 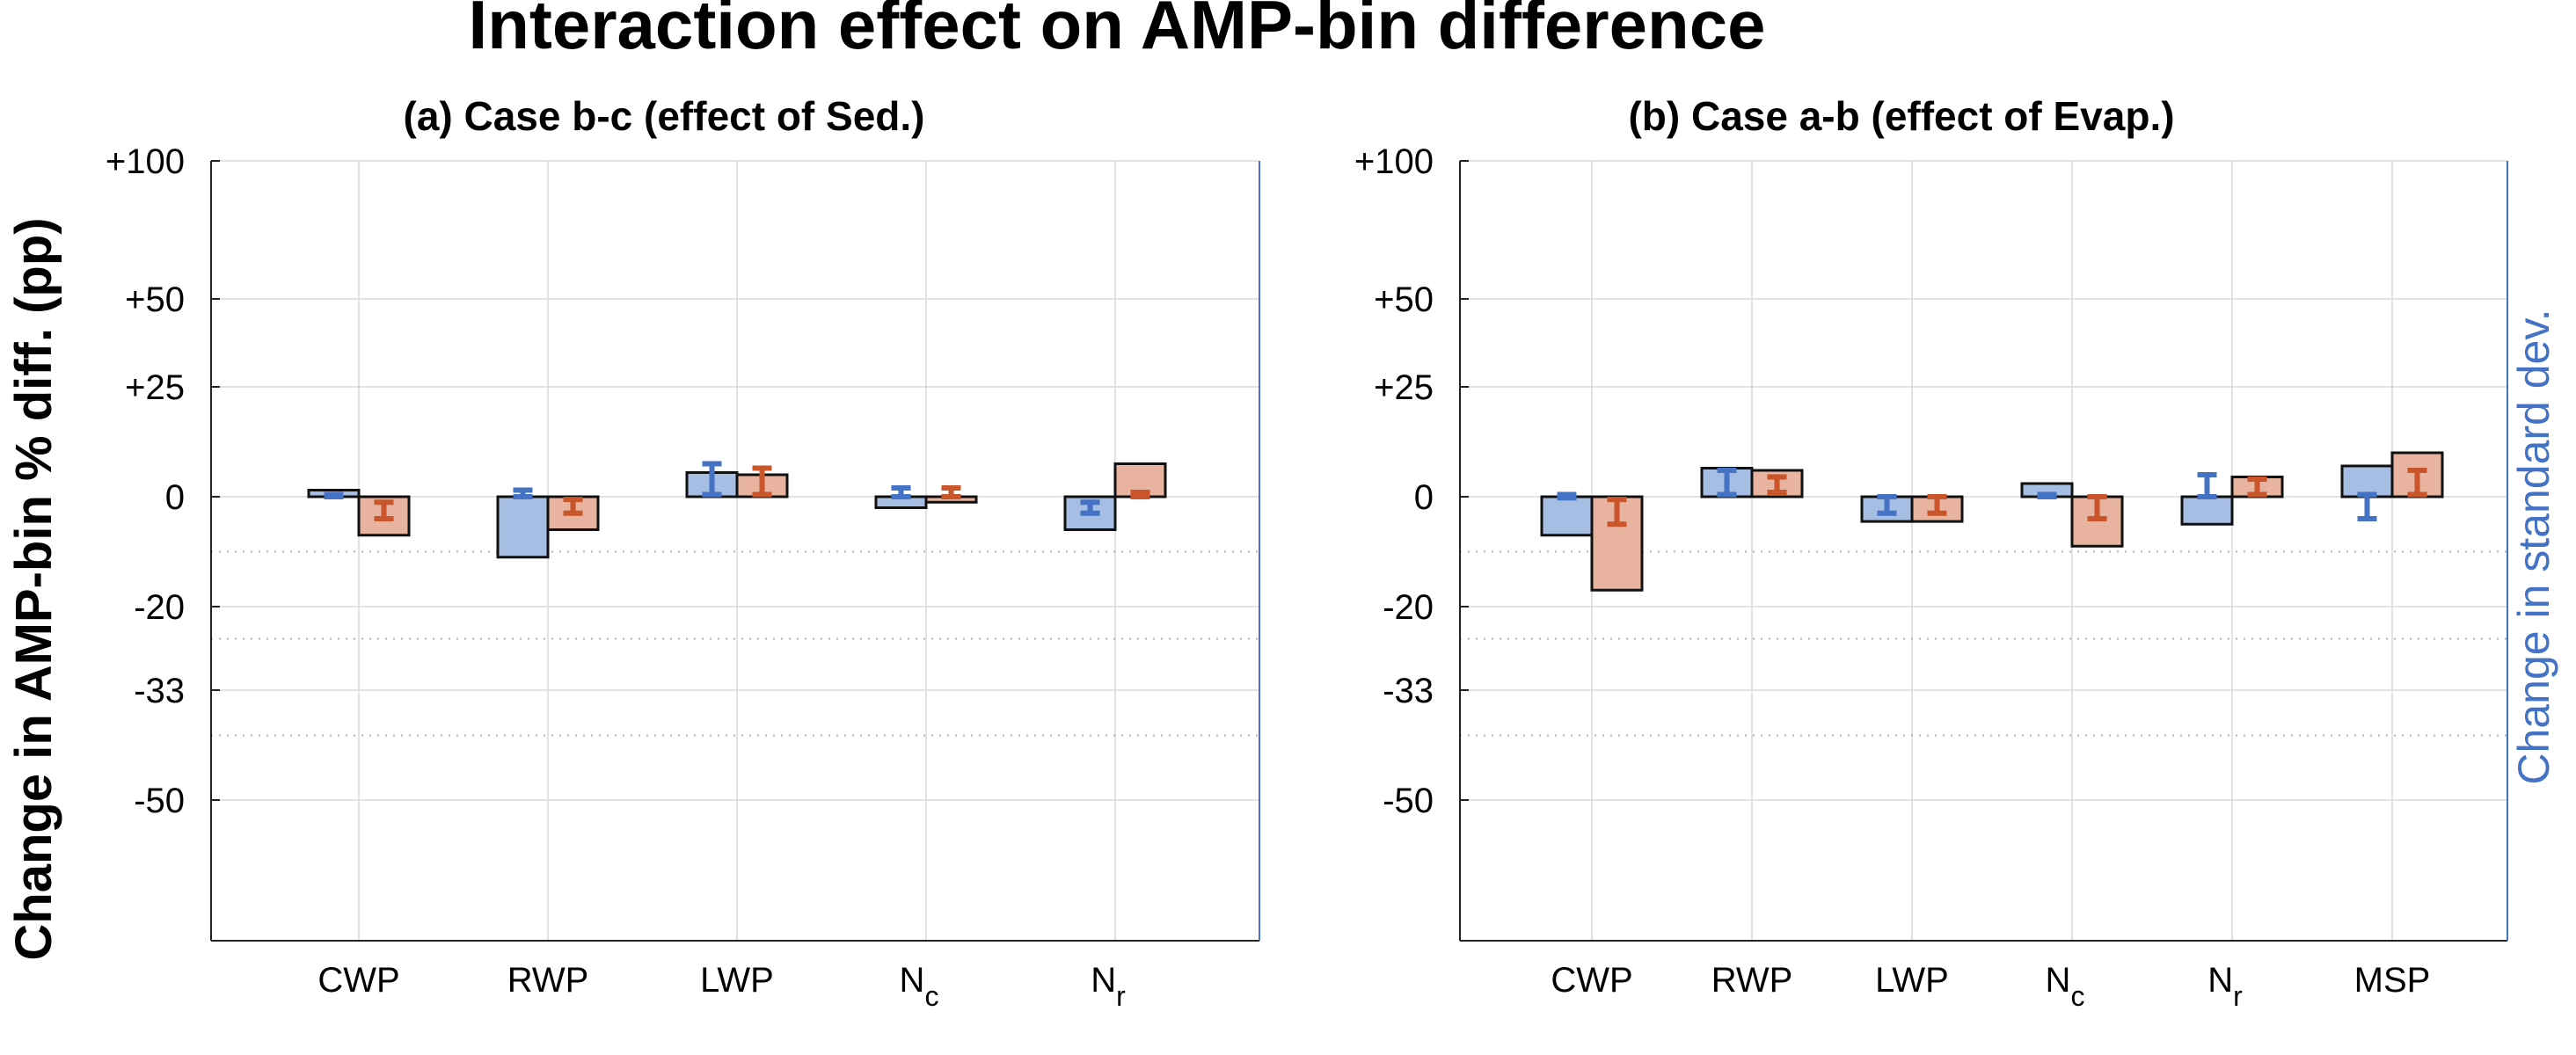 I want to click on panel-b-title: (b) Case a-b (effect of Evap.), so click(x=1901, y=116).